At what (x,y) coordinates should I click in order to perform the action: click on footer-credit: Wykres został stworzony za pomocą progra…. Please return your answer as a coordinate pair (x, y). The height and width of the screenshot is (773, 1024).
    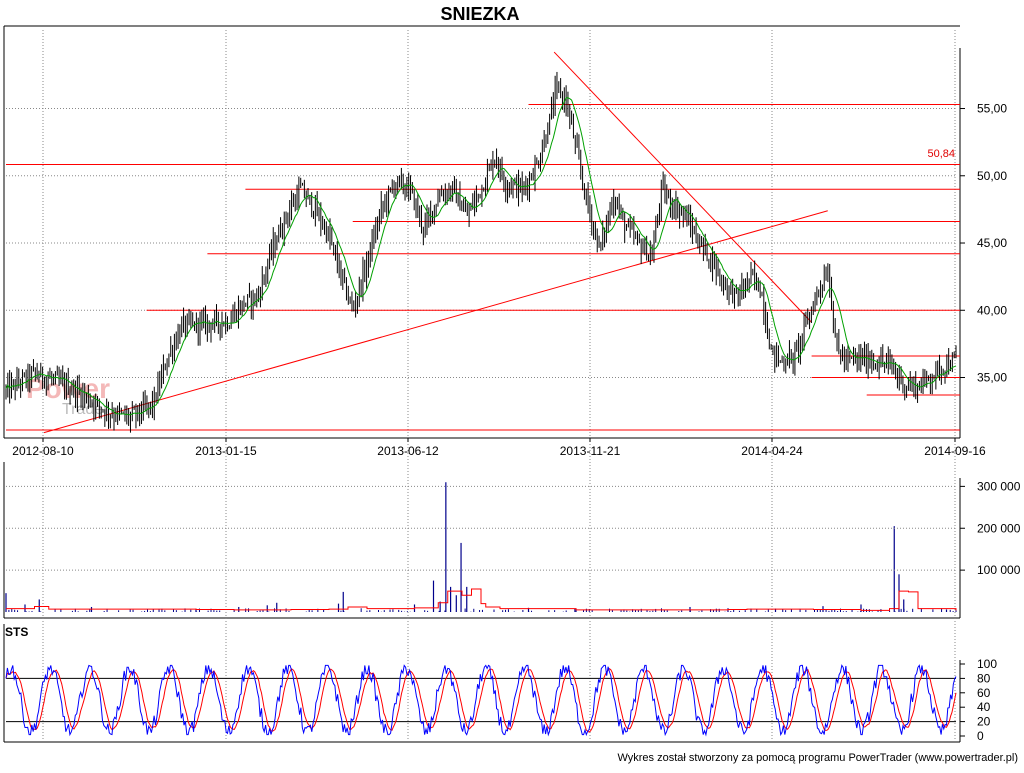
    Looking at the image, I should click on (817, 758).